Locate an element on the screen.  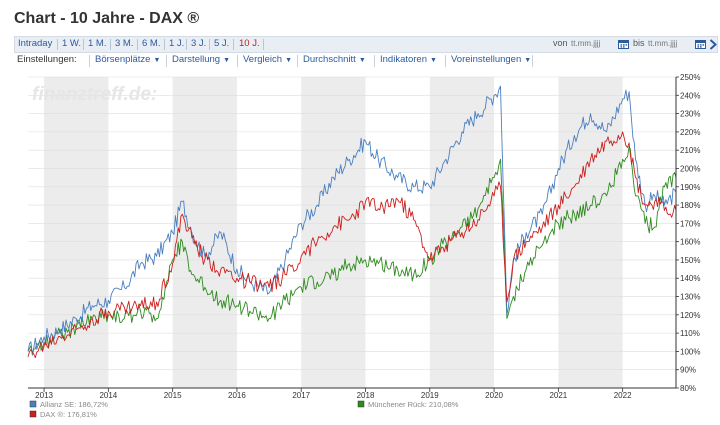
legend-swatch-allianz is located at coordinates (33, 404).